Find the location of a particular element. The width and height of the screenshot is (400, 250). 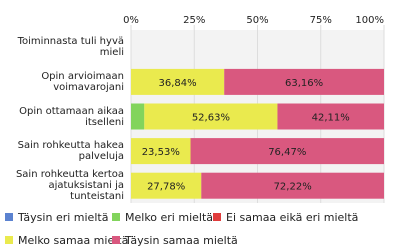

legend-label: Ei samaa eikä eri mieltä is located at coordinates (292, 217).